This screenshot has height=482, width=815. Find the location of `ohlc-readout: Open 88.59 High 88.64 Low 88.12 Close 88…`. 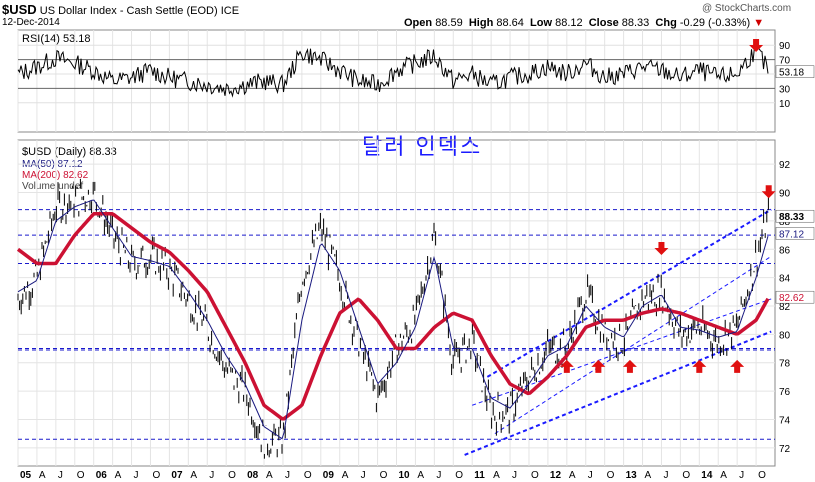

ohlc-readout: Open 88.59 High 88.64 Low 88.12 Close 88… is located at coordinates (584, 23).